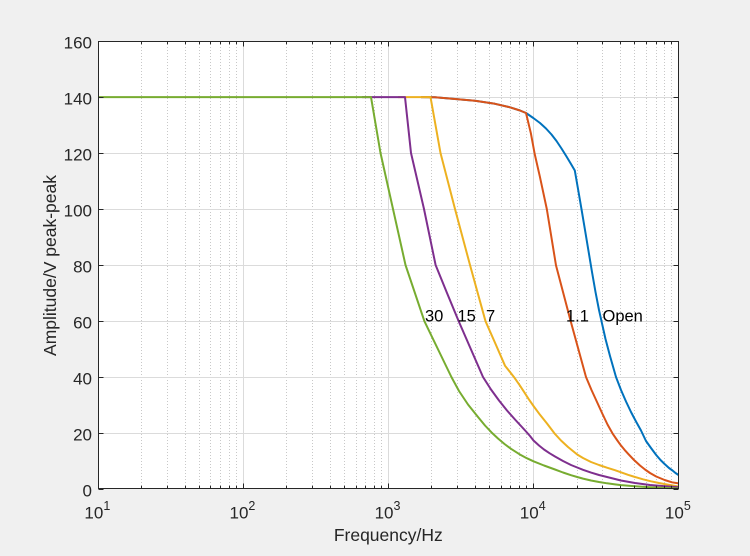 This screenshot has width=750, height=556. What do you see at coordinates (50, 265) in the screenshot?
I see `svg-text: Amplitude/V peak-peak` at bounding box center [50, 265].